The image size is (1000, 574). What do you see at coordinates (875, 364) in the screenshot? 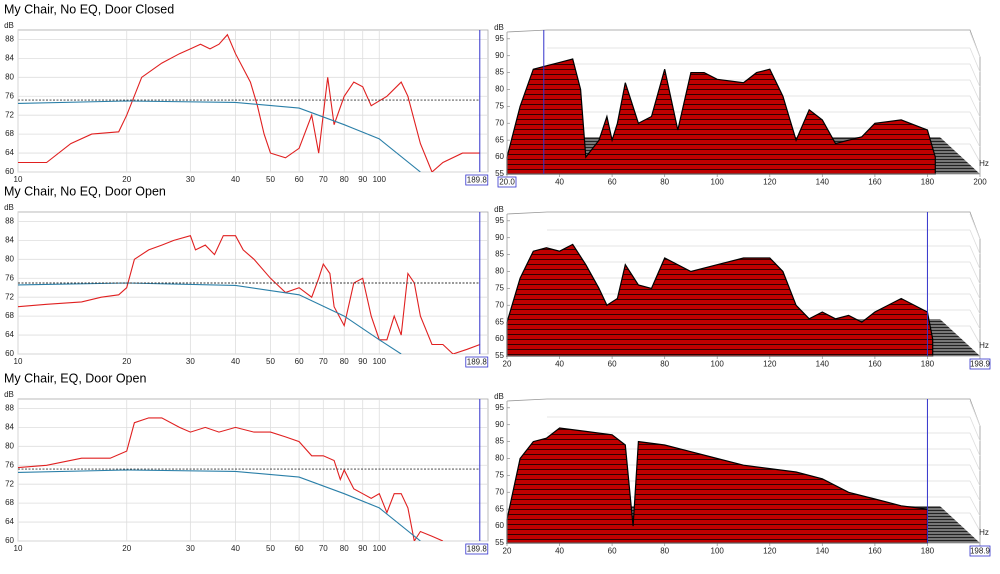
I see `x-tick-label: 160` at bounding box center [875, 364].